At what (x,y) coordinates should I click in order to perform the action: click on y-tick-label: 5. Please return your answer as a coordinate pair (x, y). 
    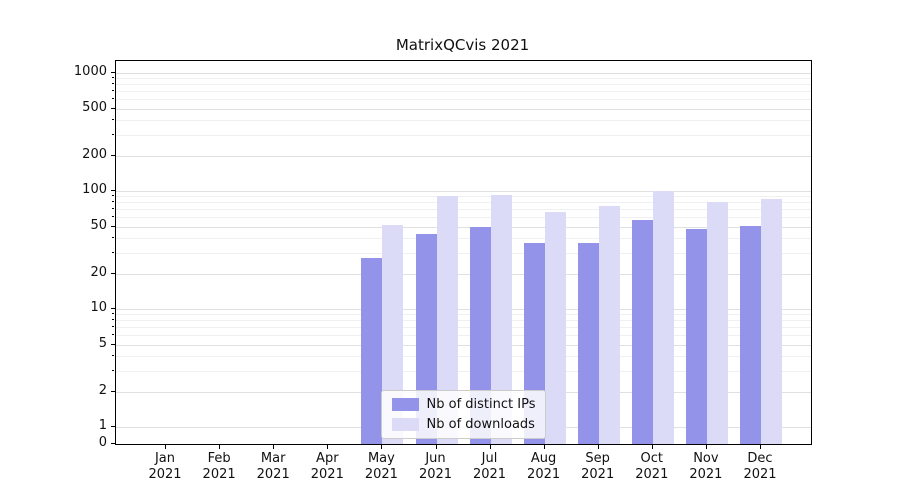
    Looking at the image, I should click on (102, 343).